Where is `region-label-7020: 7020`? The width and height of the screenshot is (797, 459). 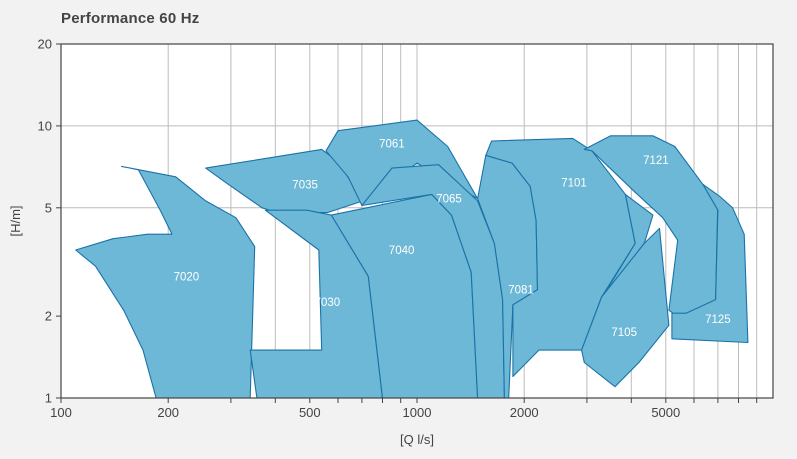 region-label-7020: 7020 is located at coordinates (187, 277).